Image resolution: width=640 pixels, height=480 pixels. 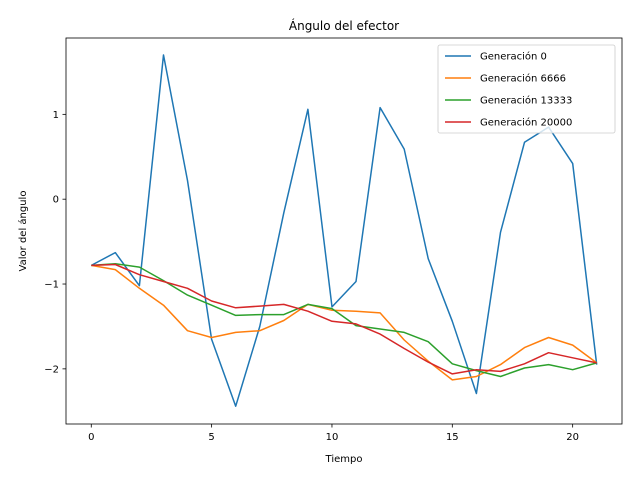 What do you see at coordinates (91, 437) in the screenshot?
I see `x-tick-label: 0` at bounding box center [91, 437].